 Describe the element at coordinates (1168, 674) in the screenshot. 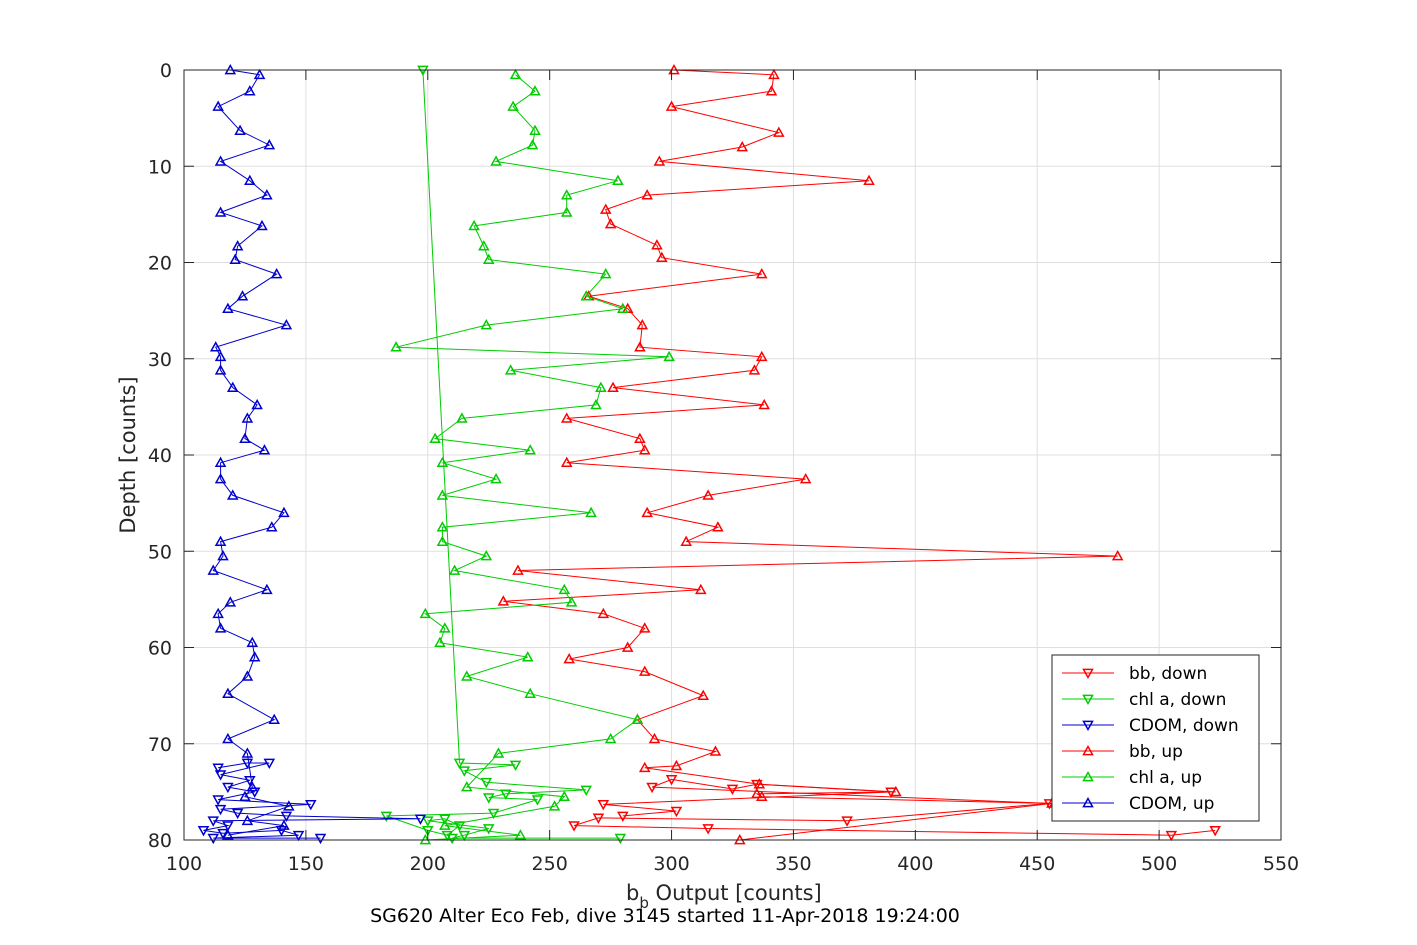

I see `legend-label: bb, down` at that location.